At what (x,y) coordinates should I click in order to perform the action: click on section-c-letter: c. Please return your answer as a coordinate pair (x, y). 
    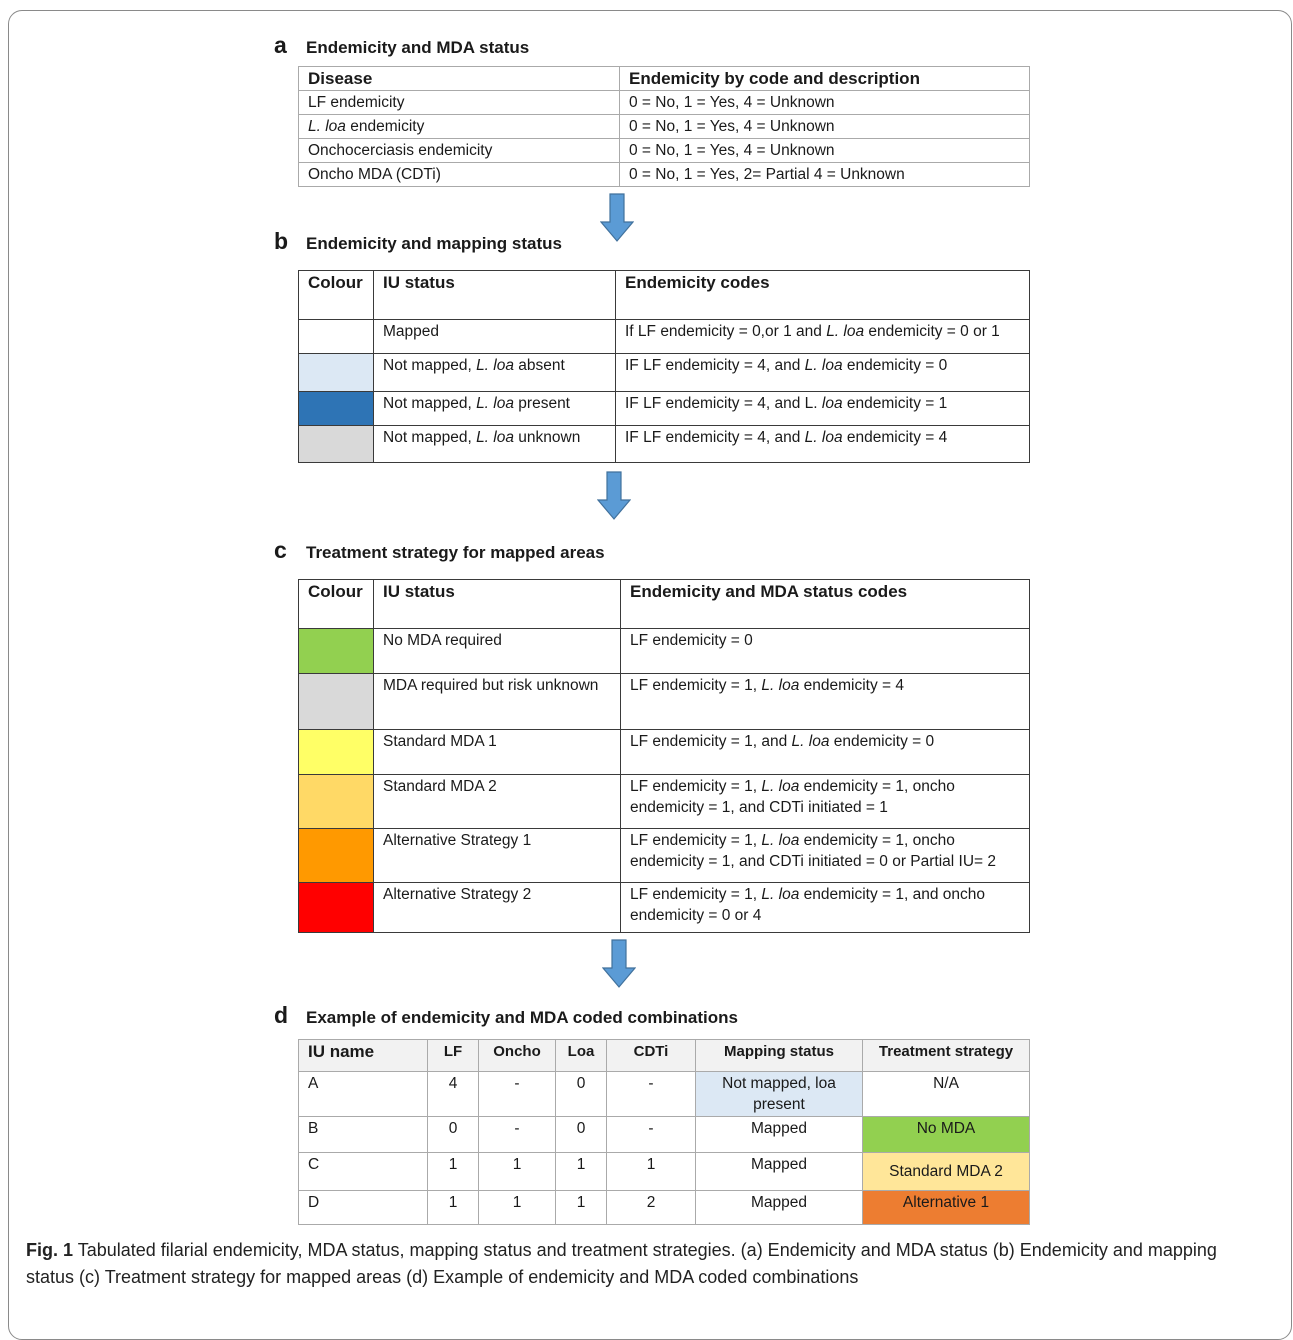
    Looking at the image, I should click on (280, 550).